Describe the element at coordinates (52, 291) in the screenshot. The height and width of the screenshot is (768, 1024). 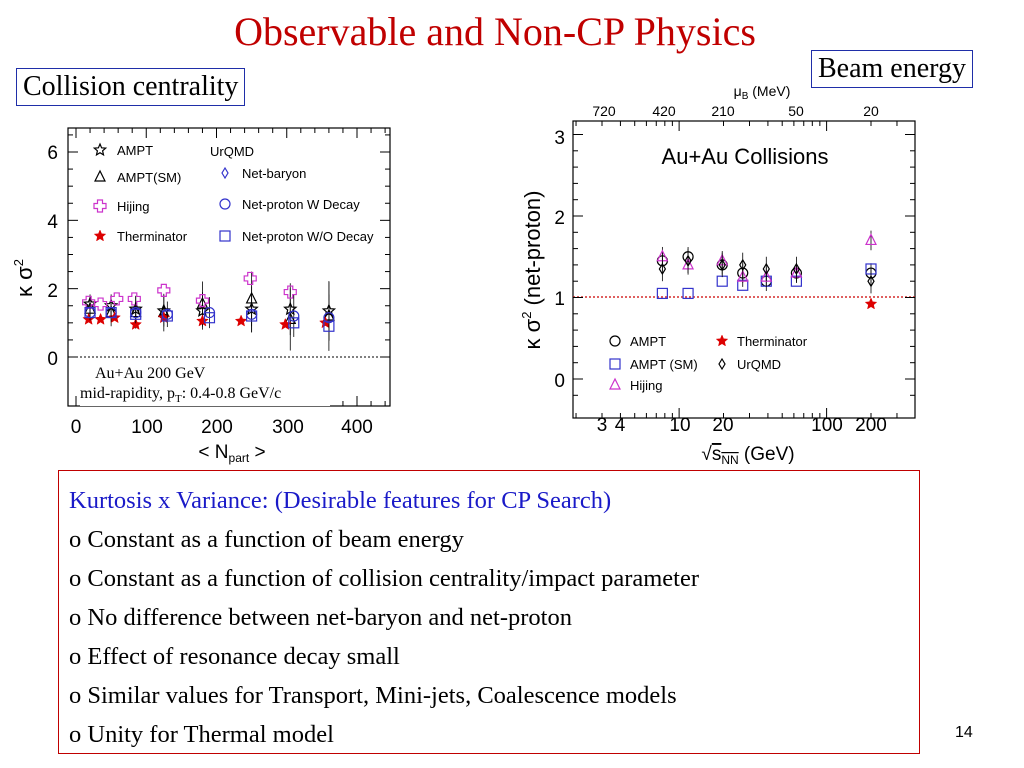
I see `left-ytick-label: 2` at that location.